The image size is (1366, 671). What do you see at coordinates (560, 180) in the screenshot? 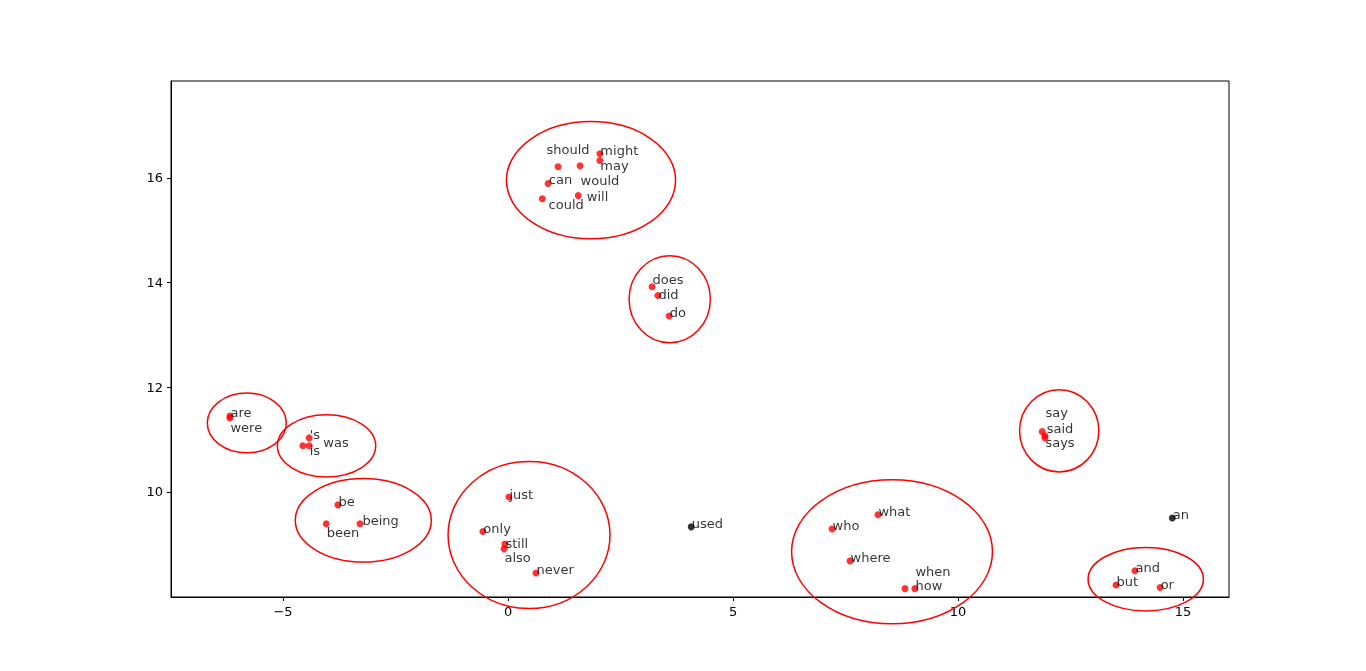
I see `data-label: can` at bounding box center [560, 180].